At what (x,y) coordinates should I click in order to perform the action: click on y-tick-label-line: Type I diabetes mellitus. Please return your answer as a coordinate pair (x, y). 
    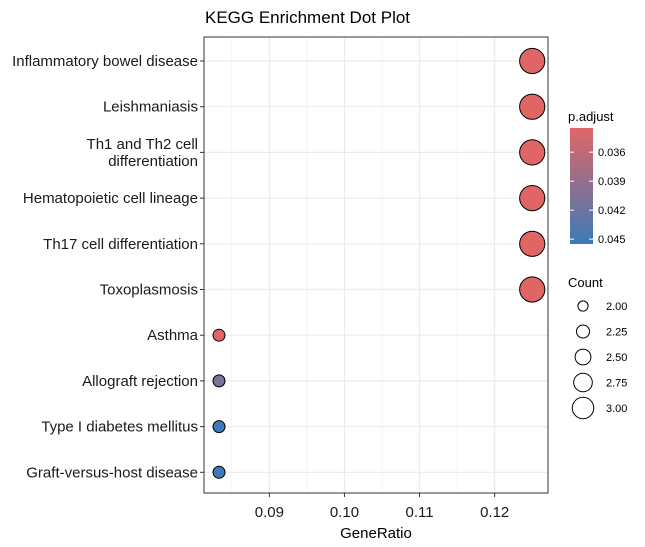
    Looking at the image, I should click on (119, 427).